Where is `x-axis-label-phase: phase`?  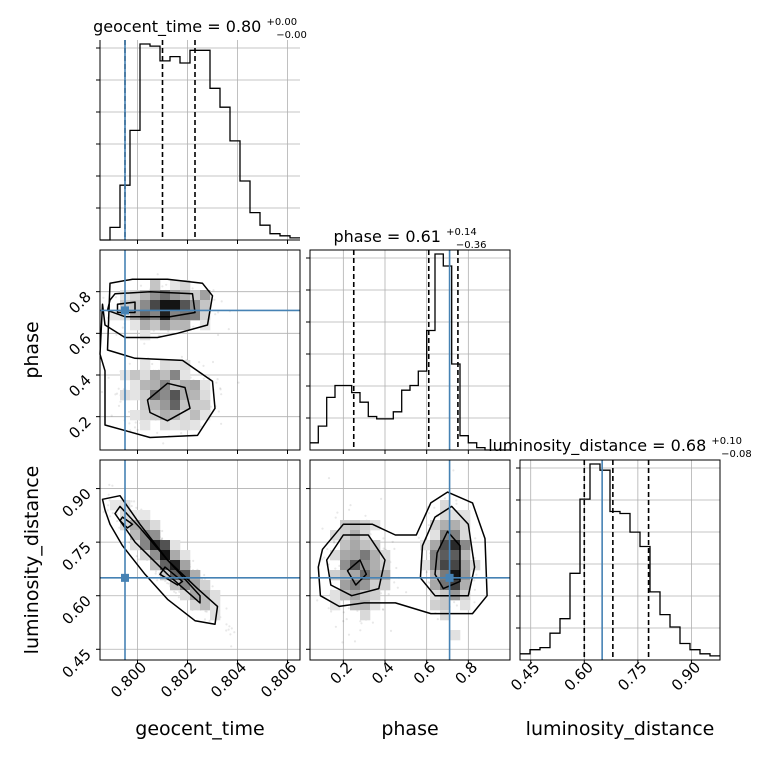
x-axis-label-phase: phase is located at coordinates (409, 729).